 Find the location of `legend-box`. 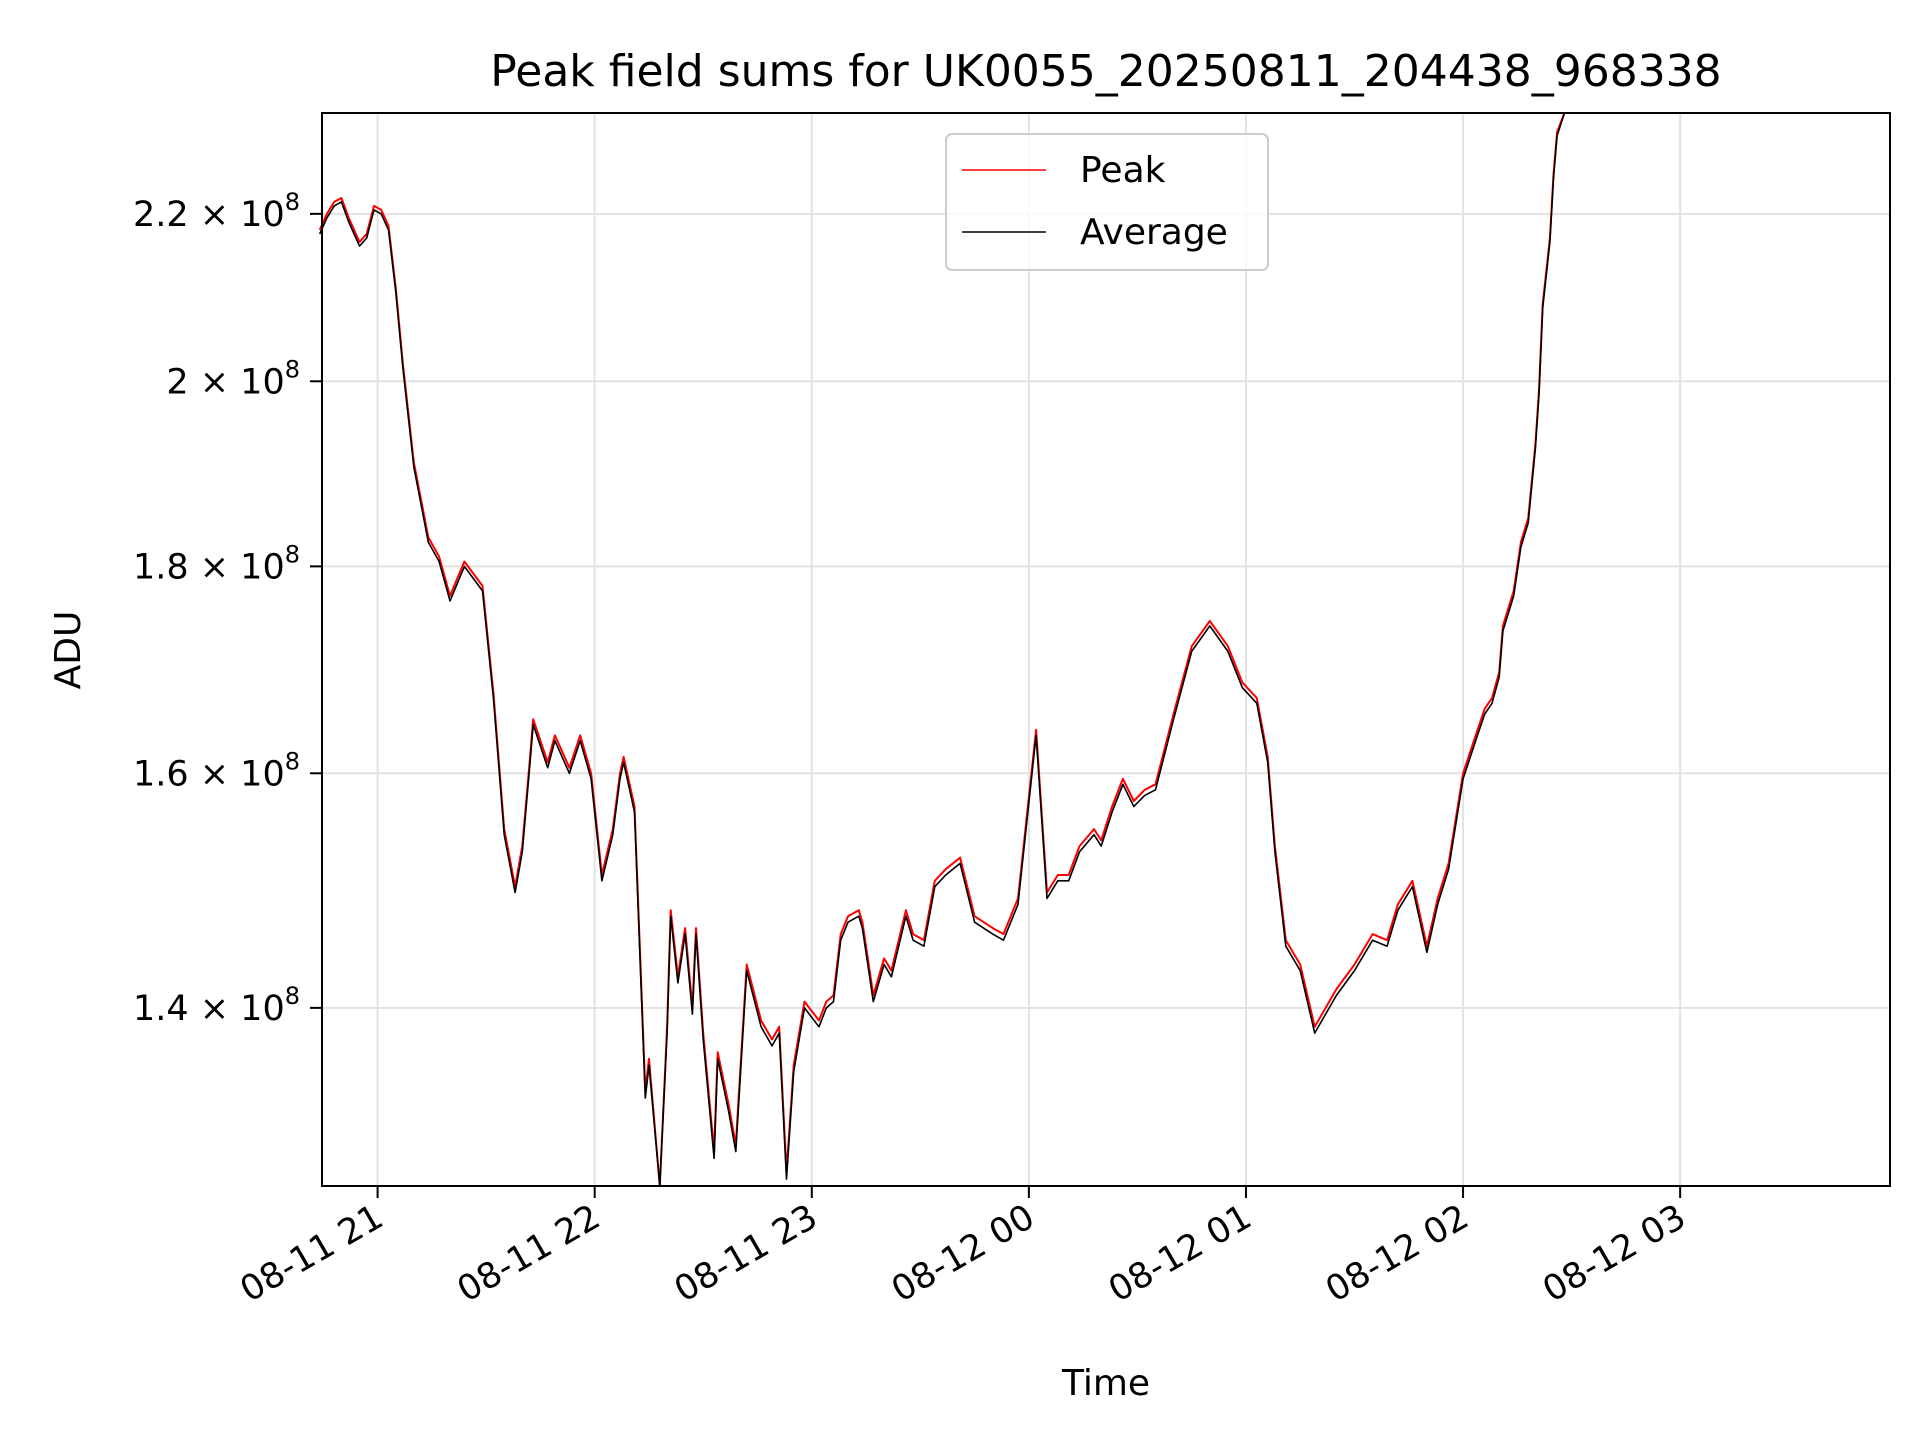

legend-box is located at coordinates (1107, 202).